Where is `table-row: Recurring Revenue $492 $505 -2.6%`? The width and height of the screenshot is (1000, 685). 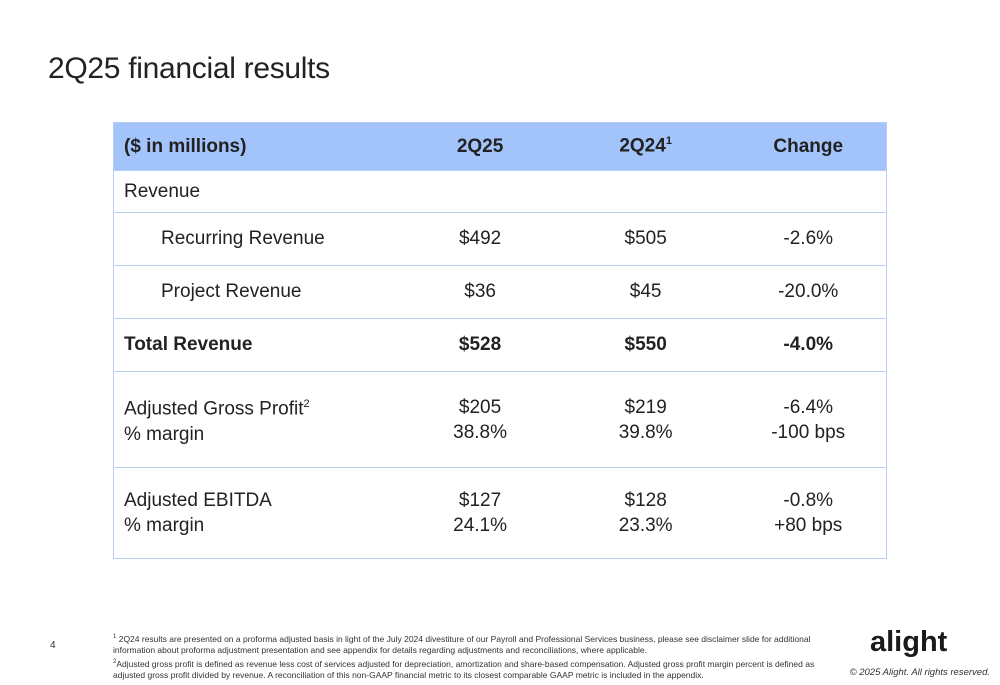 table-row: Recurring Revenue $492 $505 -2.6% is located at coordinates (500, 239).